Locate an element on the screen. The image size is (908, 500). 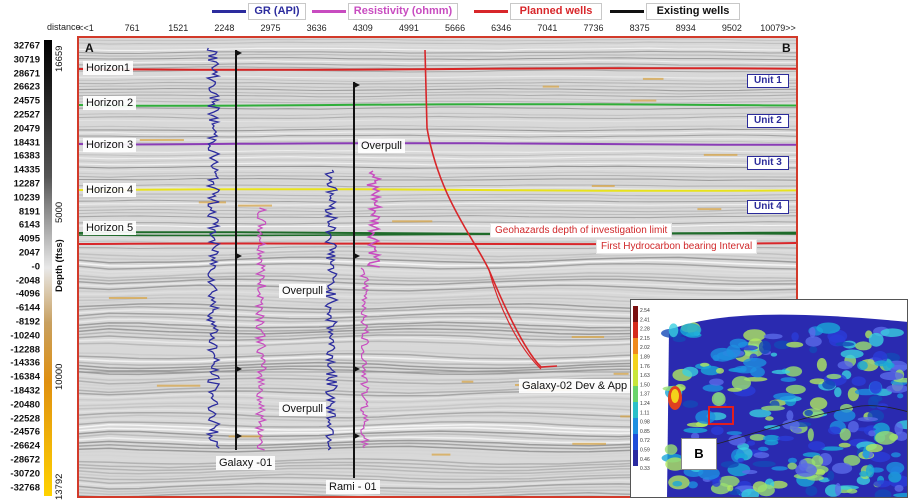
colorbar-tick: 10239 is located at coordinates (26, 198).